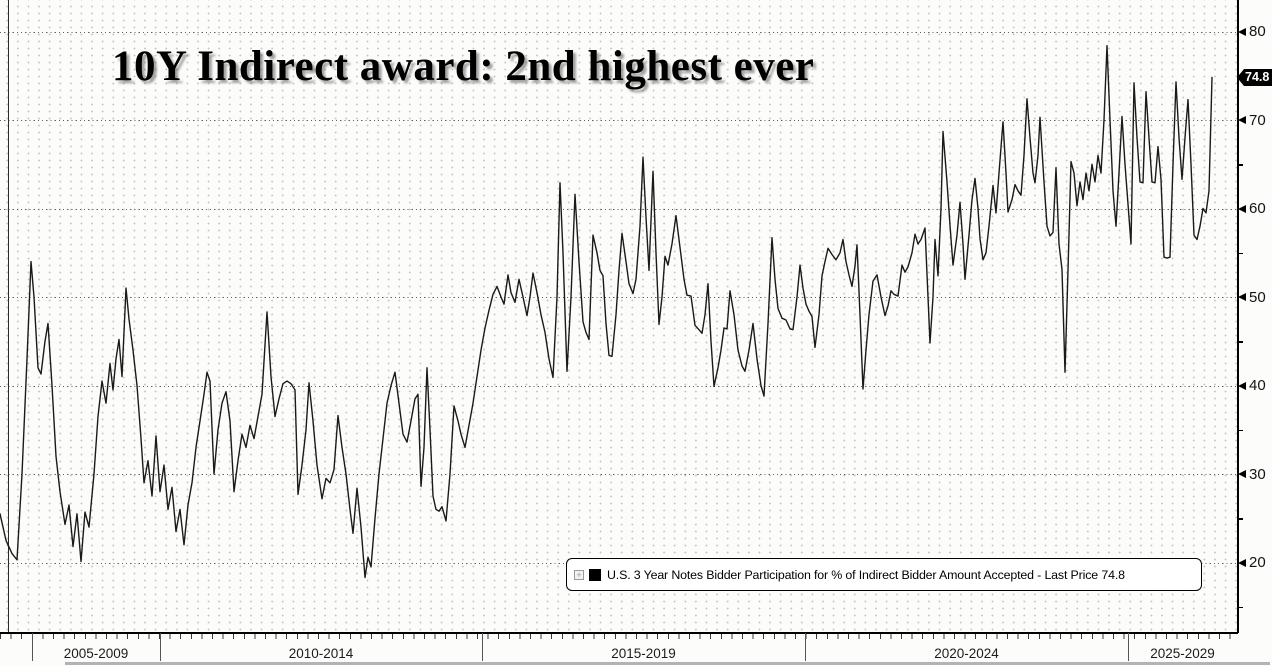 This screenshot has width=1272, height=666. I want to click on last-price-badge: 74.8, so click(1254, 77).